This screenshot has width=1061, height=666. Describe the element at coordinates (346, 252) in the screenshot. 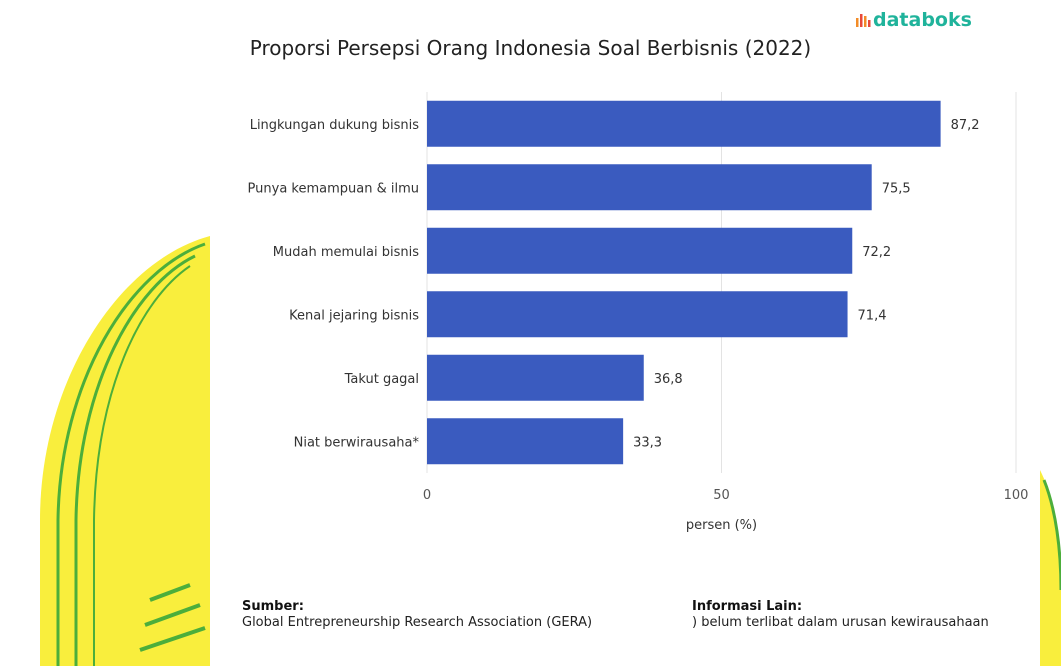

I see `category-label: Mudah memulai bisnis` at that location.